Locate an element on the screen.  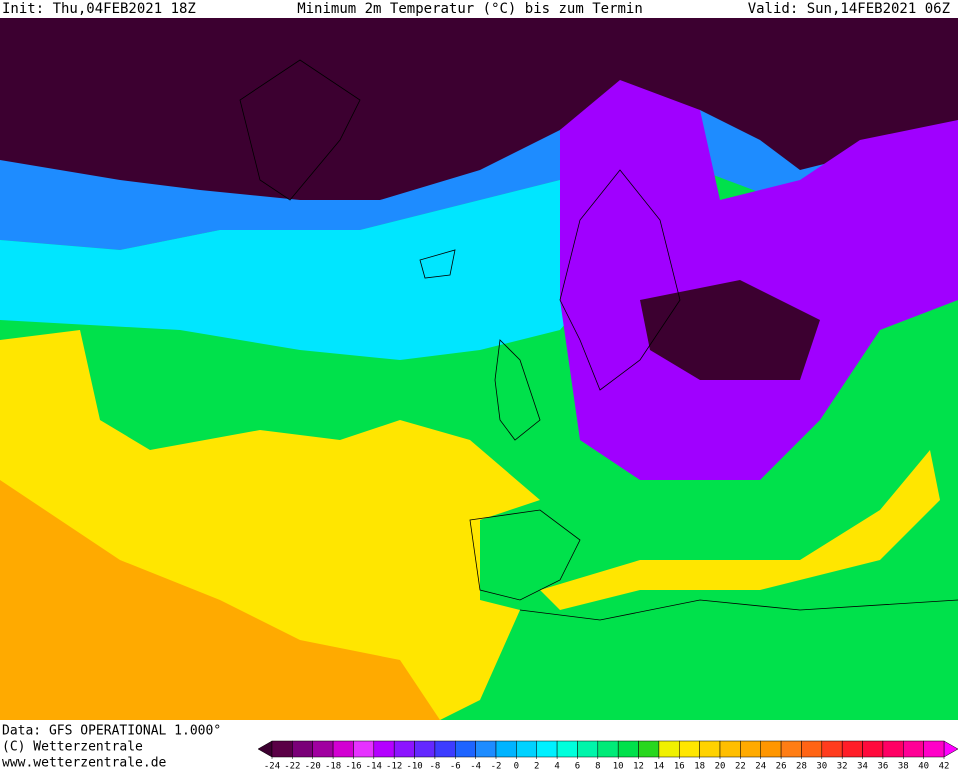
deep-frost-zone is located at coordinates (730, 330).